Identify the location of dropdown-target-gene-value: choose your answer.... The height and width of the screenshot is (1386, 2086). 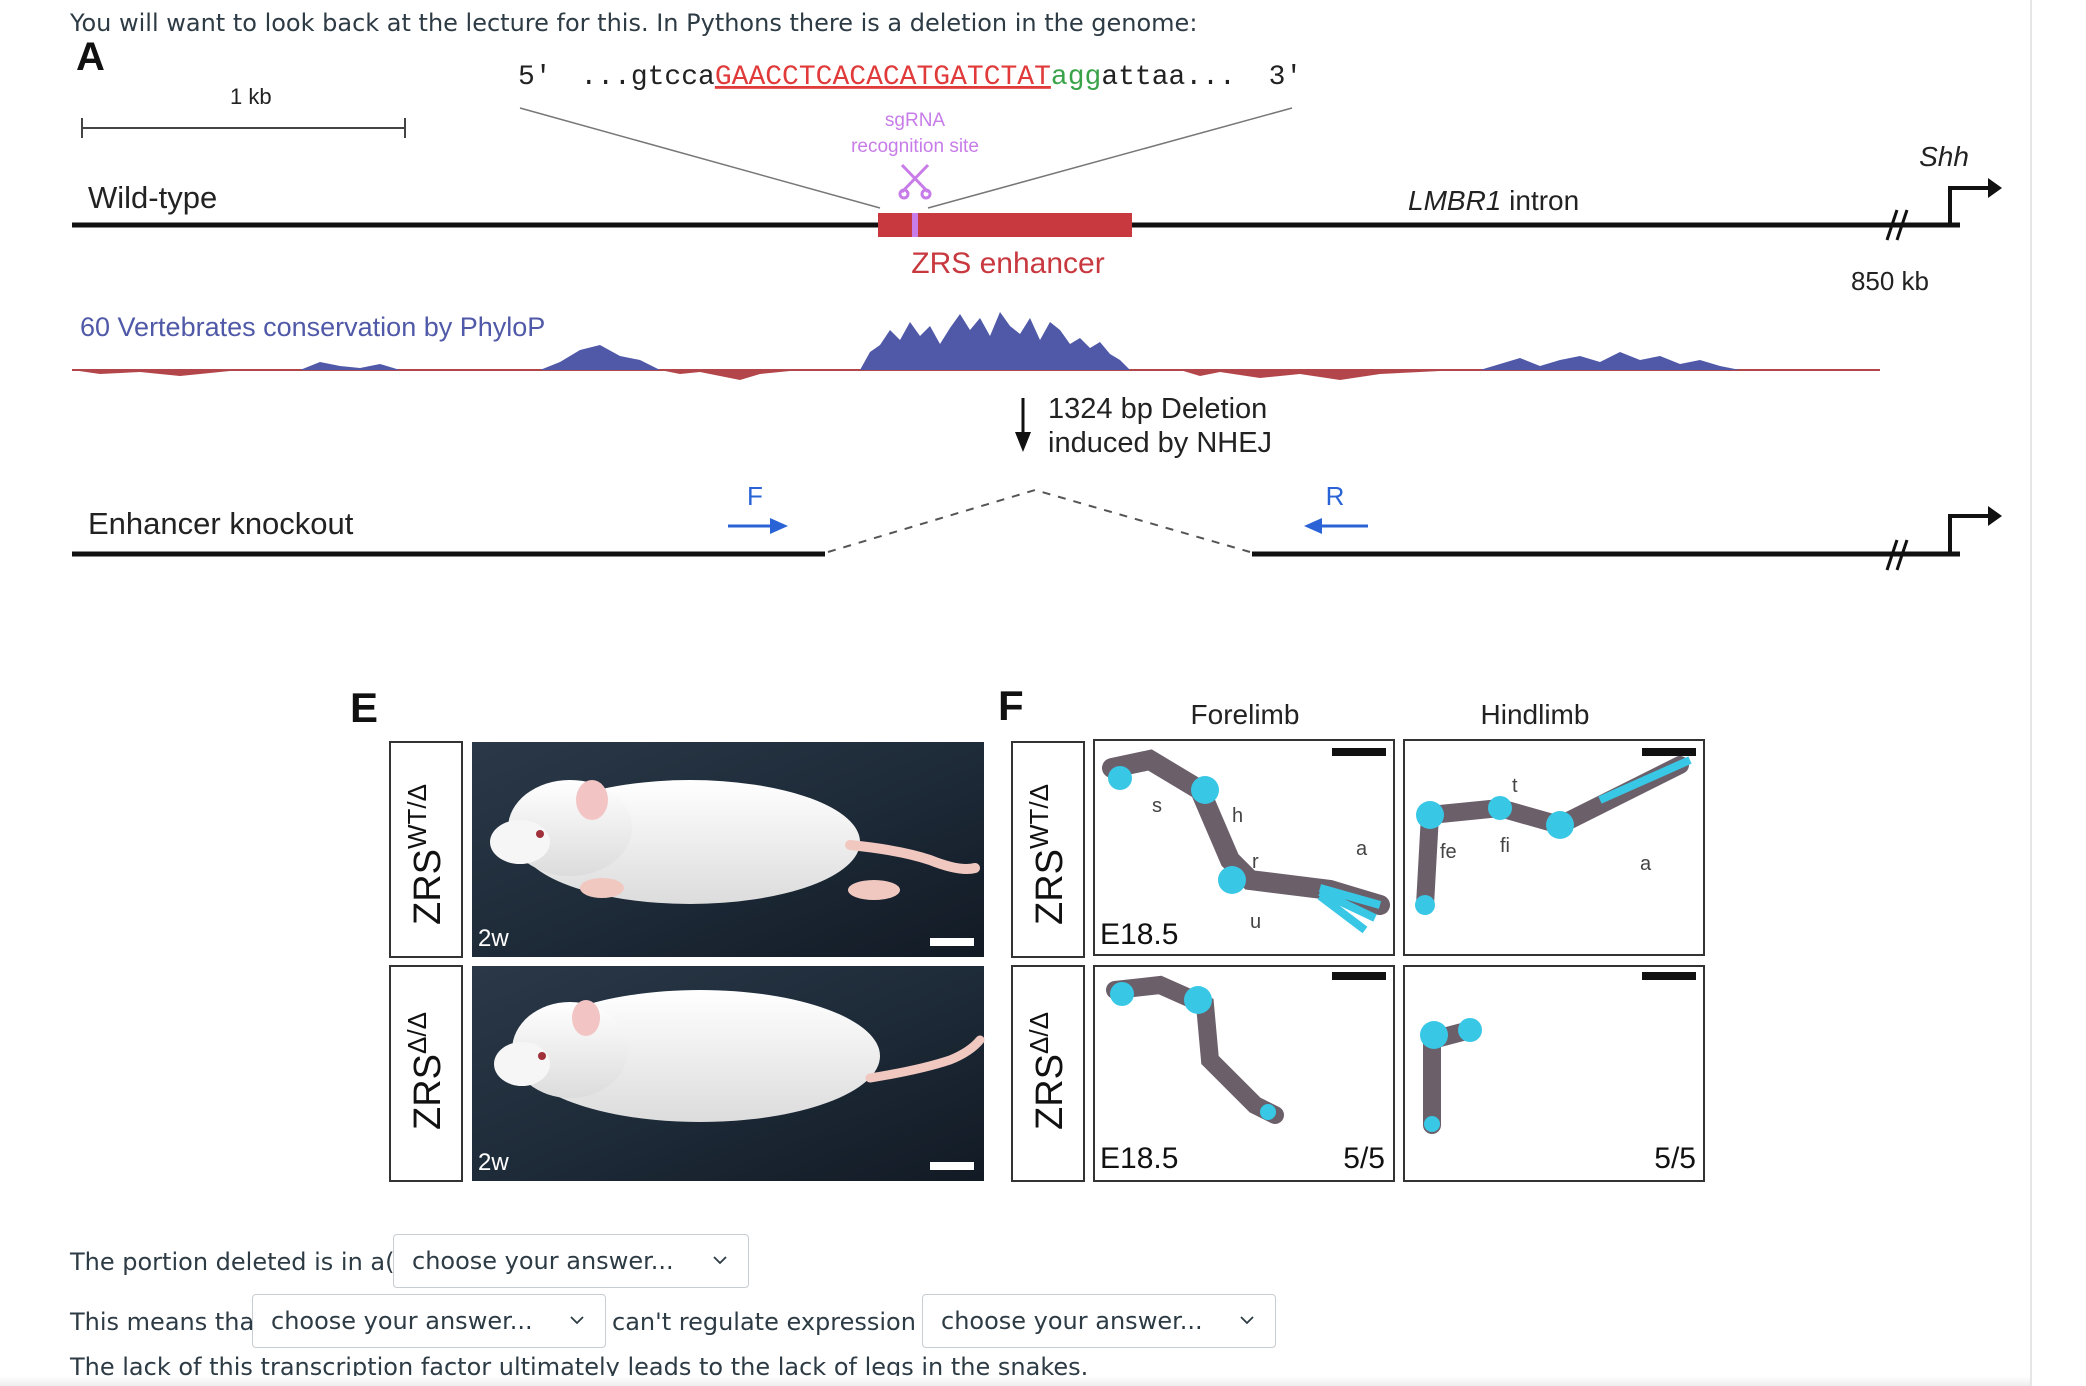
(1072, 1321).